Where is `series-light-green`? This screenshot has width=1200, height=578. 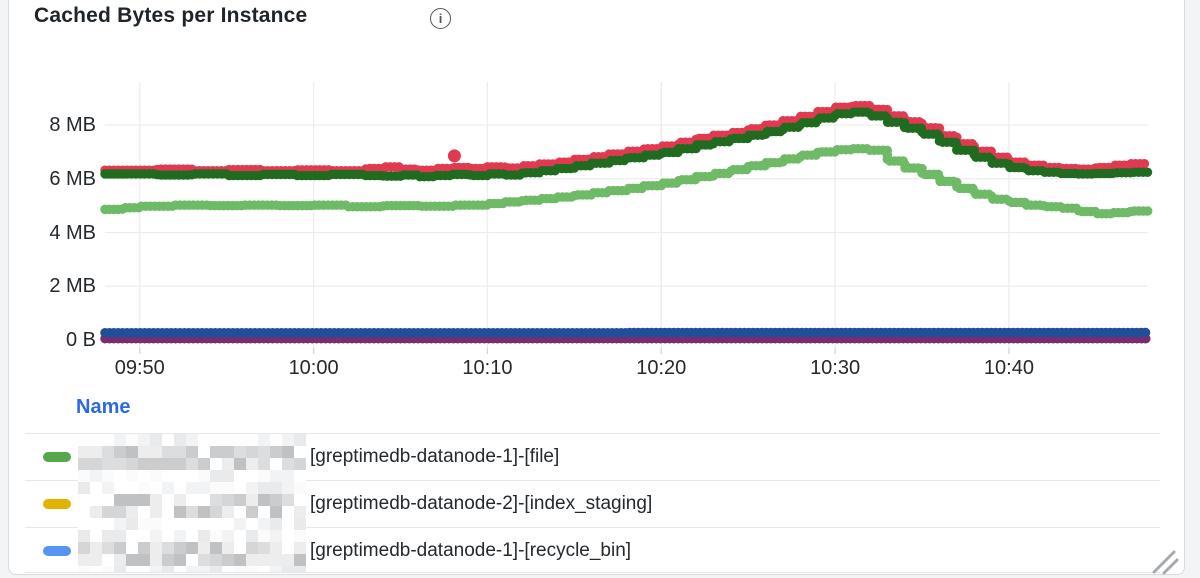 series-light-green is located at coordinates (626, 181).